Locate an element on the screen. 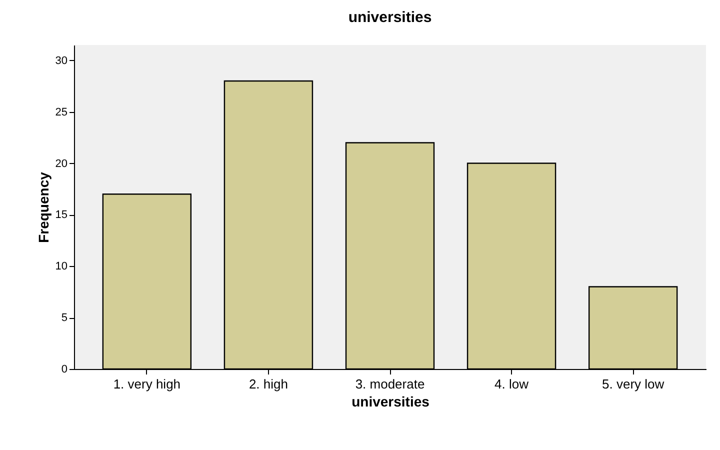  x-tick-label: 3. moderate is located at coordinates (390, 384).